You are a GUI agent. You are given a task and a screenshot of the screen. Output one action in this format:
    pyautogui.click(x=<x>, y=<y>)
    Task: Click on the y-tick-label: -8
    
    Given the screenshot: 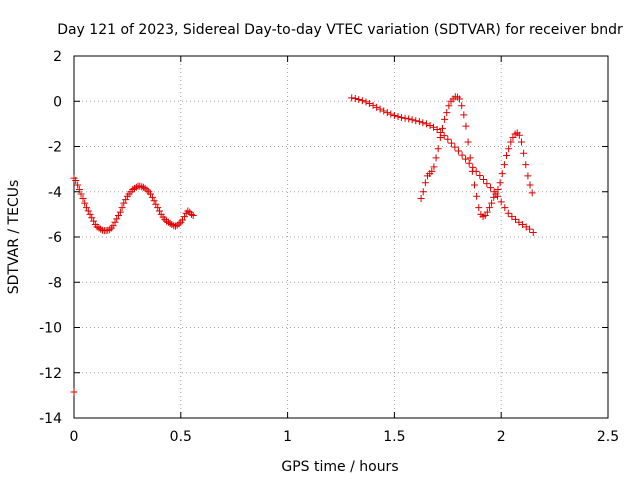 What is the action you would take?
    pyautogui.click(x=55, y=283)
    